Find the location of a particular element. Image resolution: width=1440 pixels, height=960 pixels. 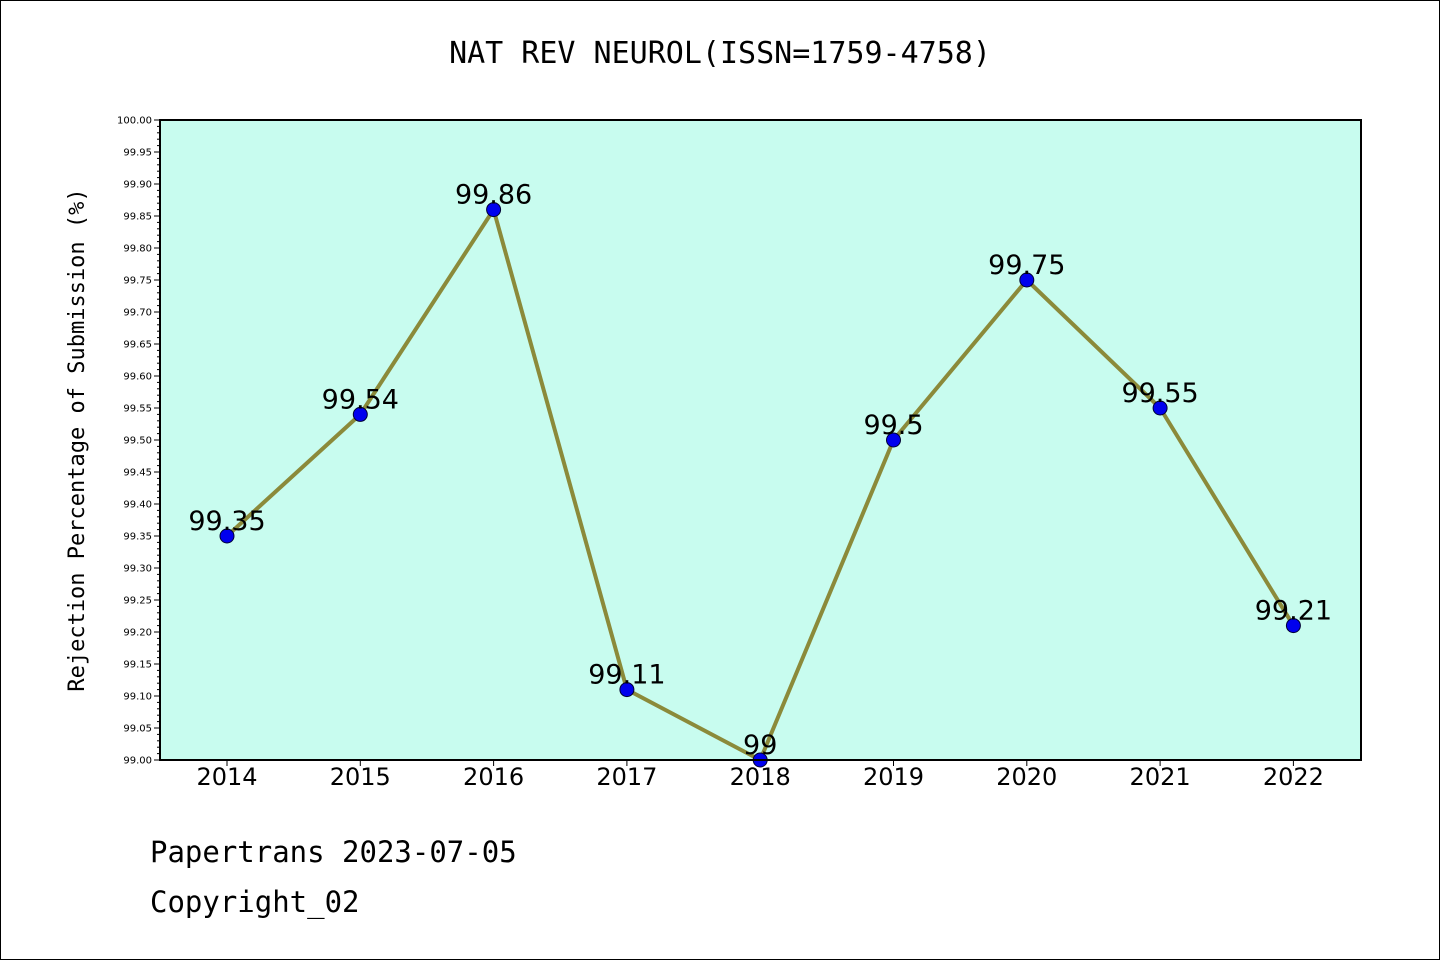

y-axis-label: Rejection Percentage of Submission (%) is located at coordinates (77, 439).